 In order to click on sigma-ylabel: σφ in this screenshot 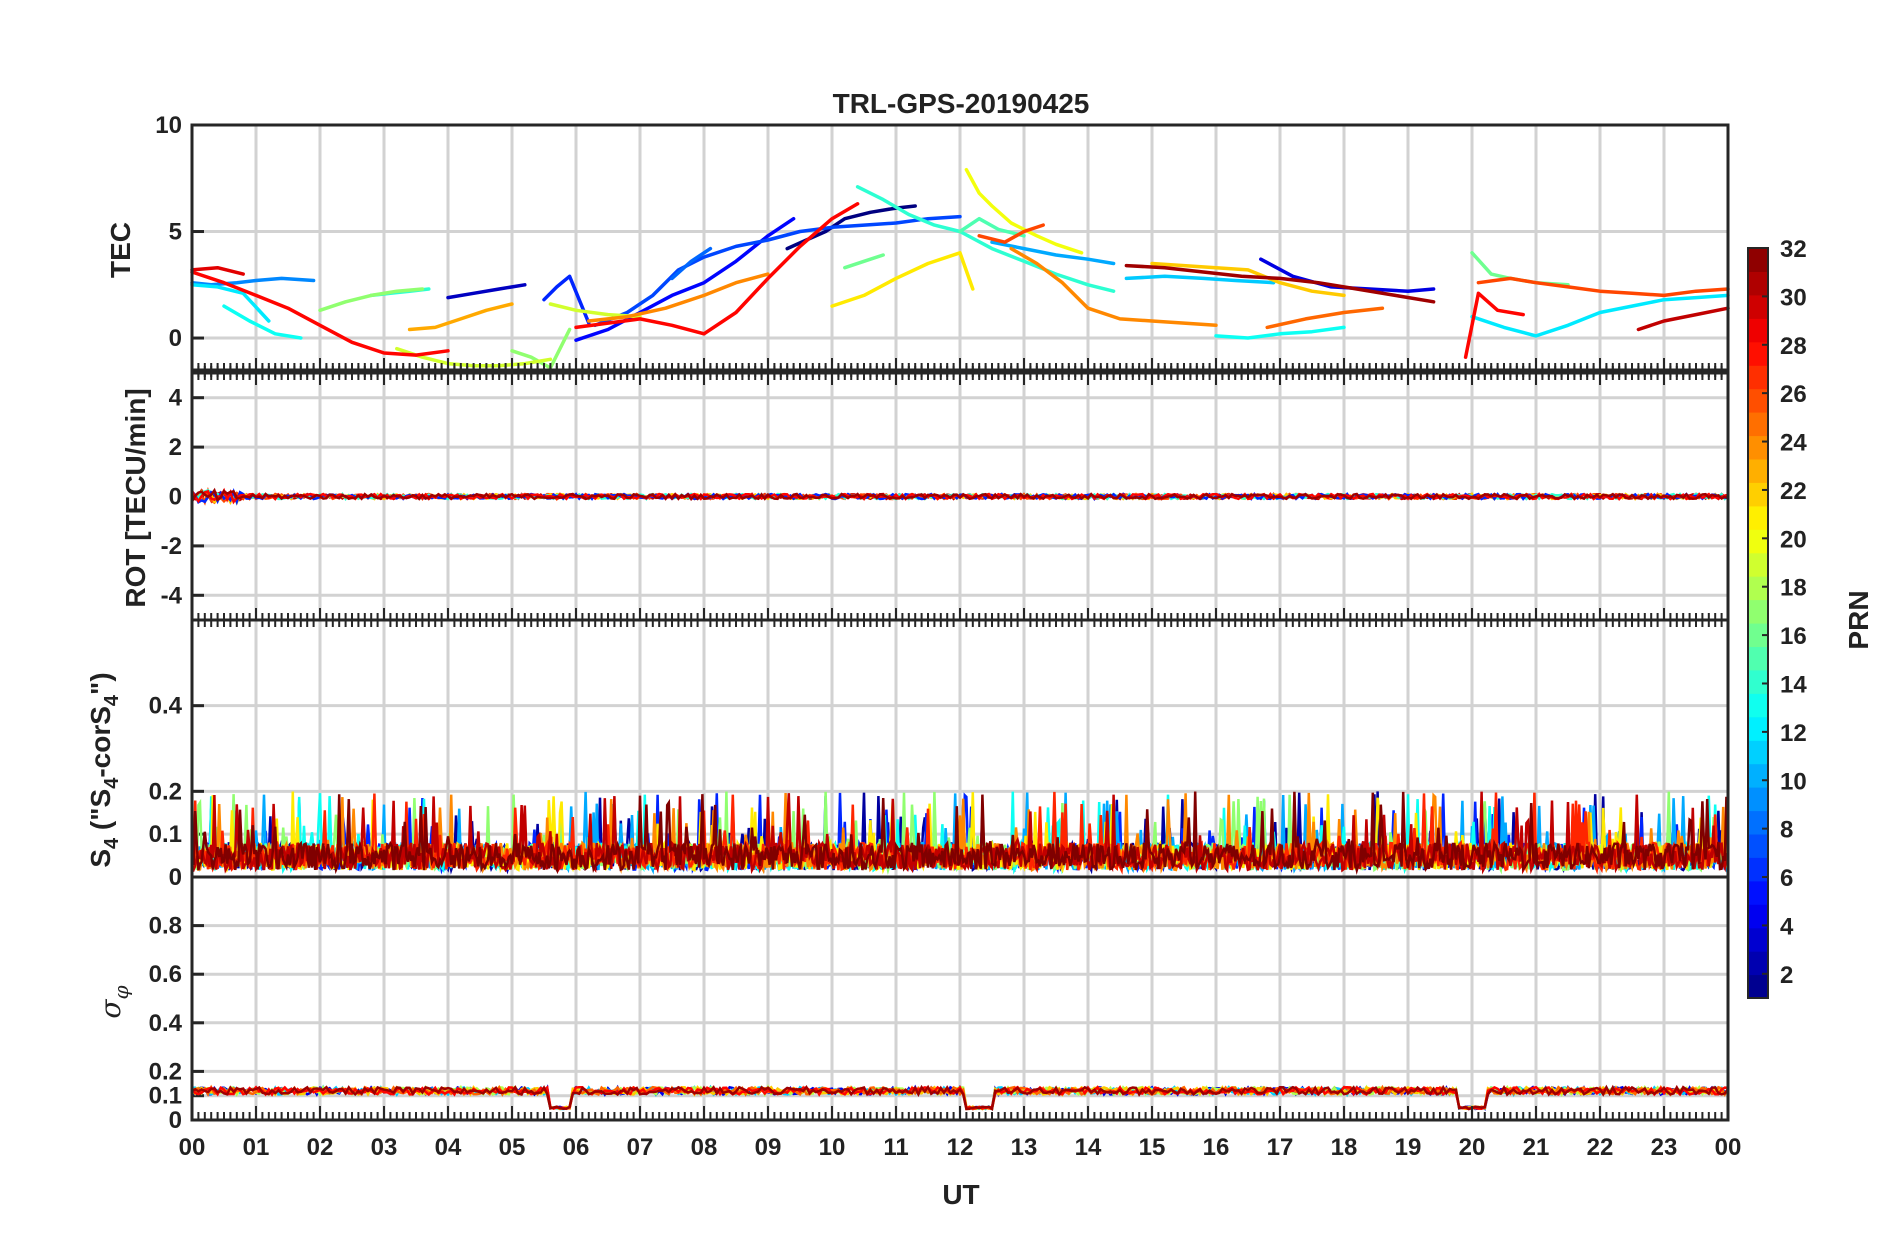, I will do `click(113, 1001)`.